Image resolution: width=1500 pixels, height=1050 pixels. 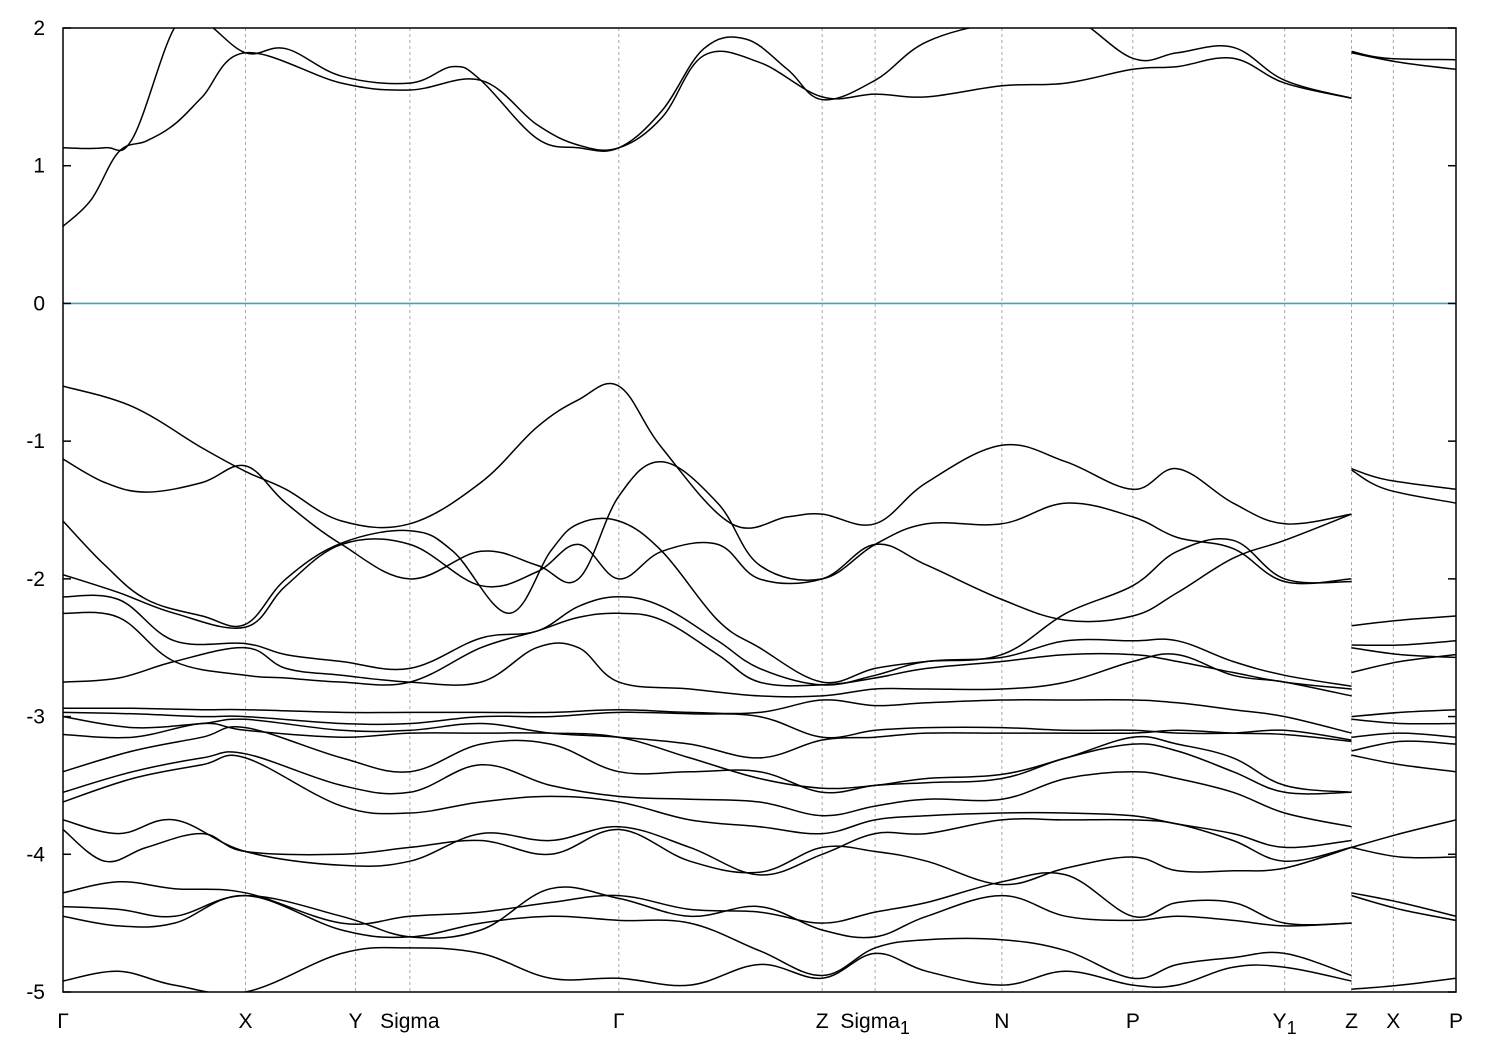 I want to click on y-tick-label: -1, so click(x=35, y=441).